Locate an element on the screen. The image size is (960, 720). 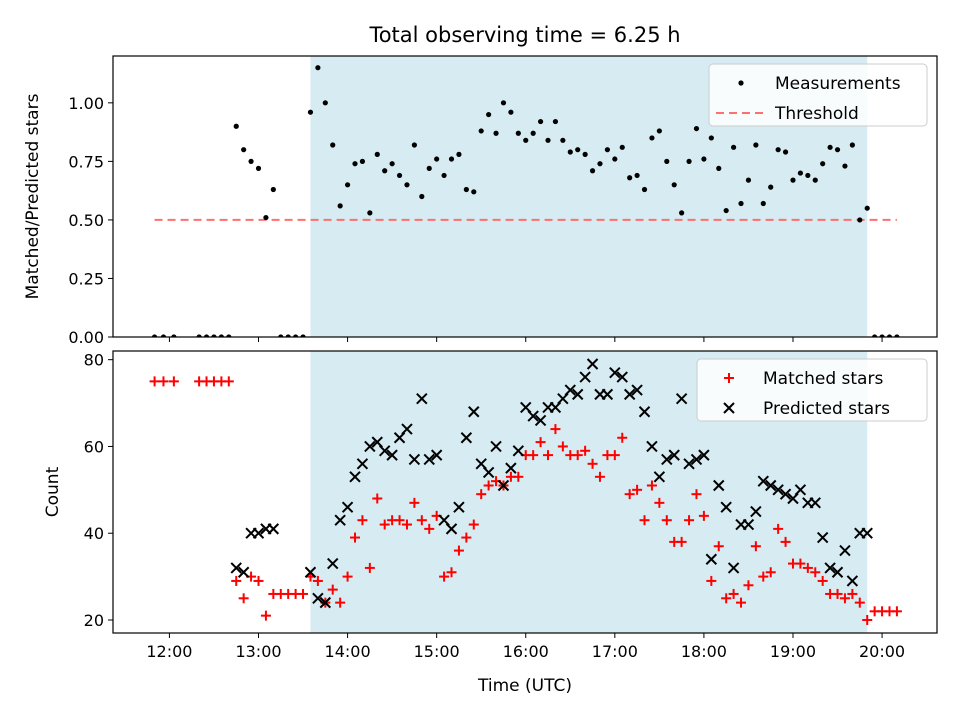
x-axis-label: Time (UTC) is located at coordinates (524, 686).